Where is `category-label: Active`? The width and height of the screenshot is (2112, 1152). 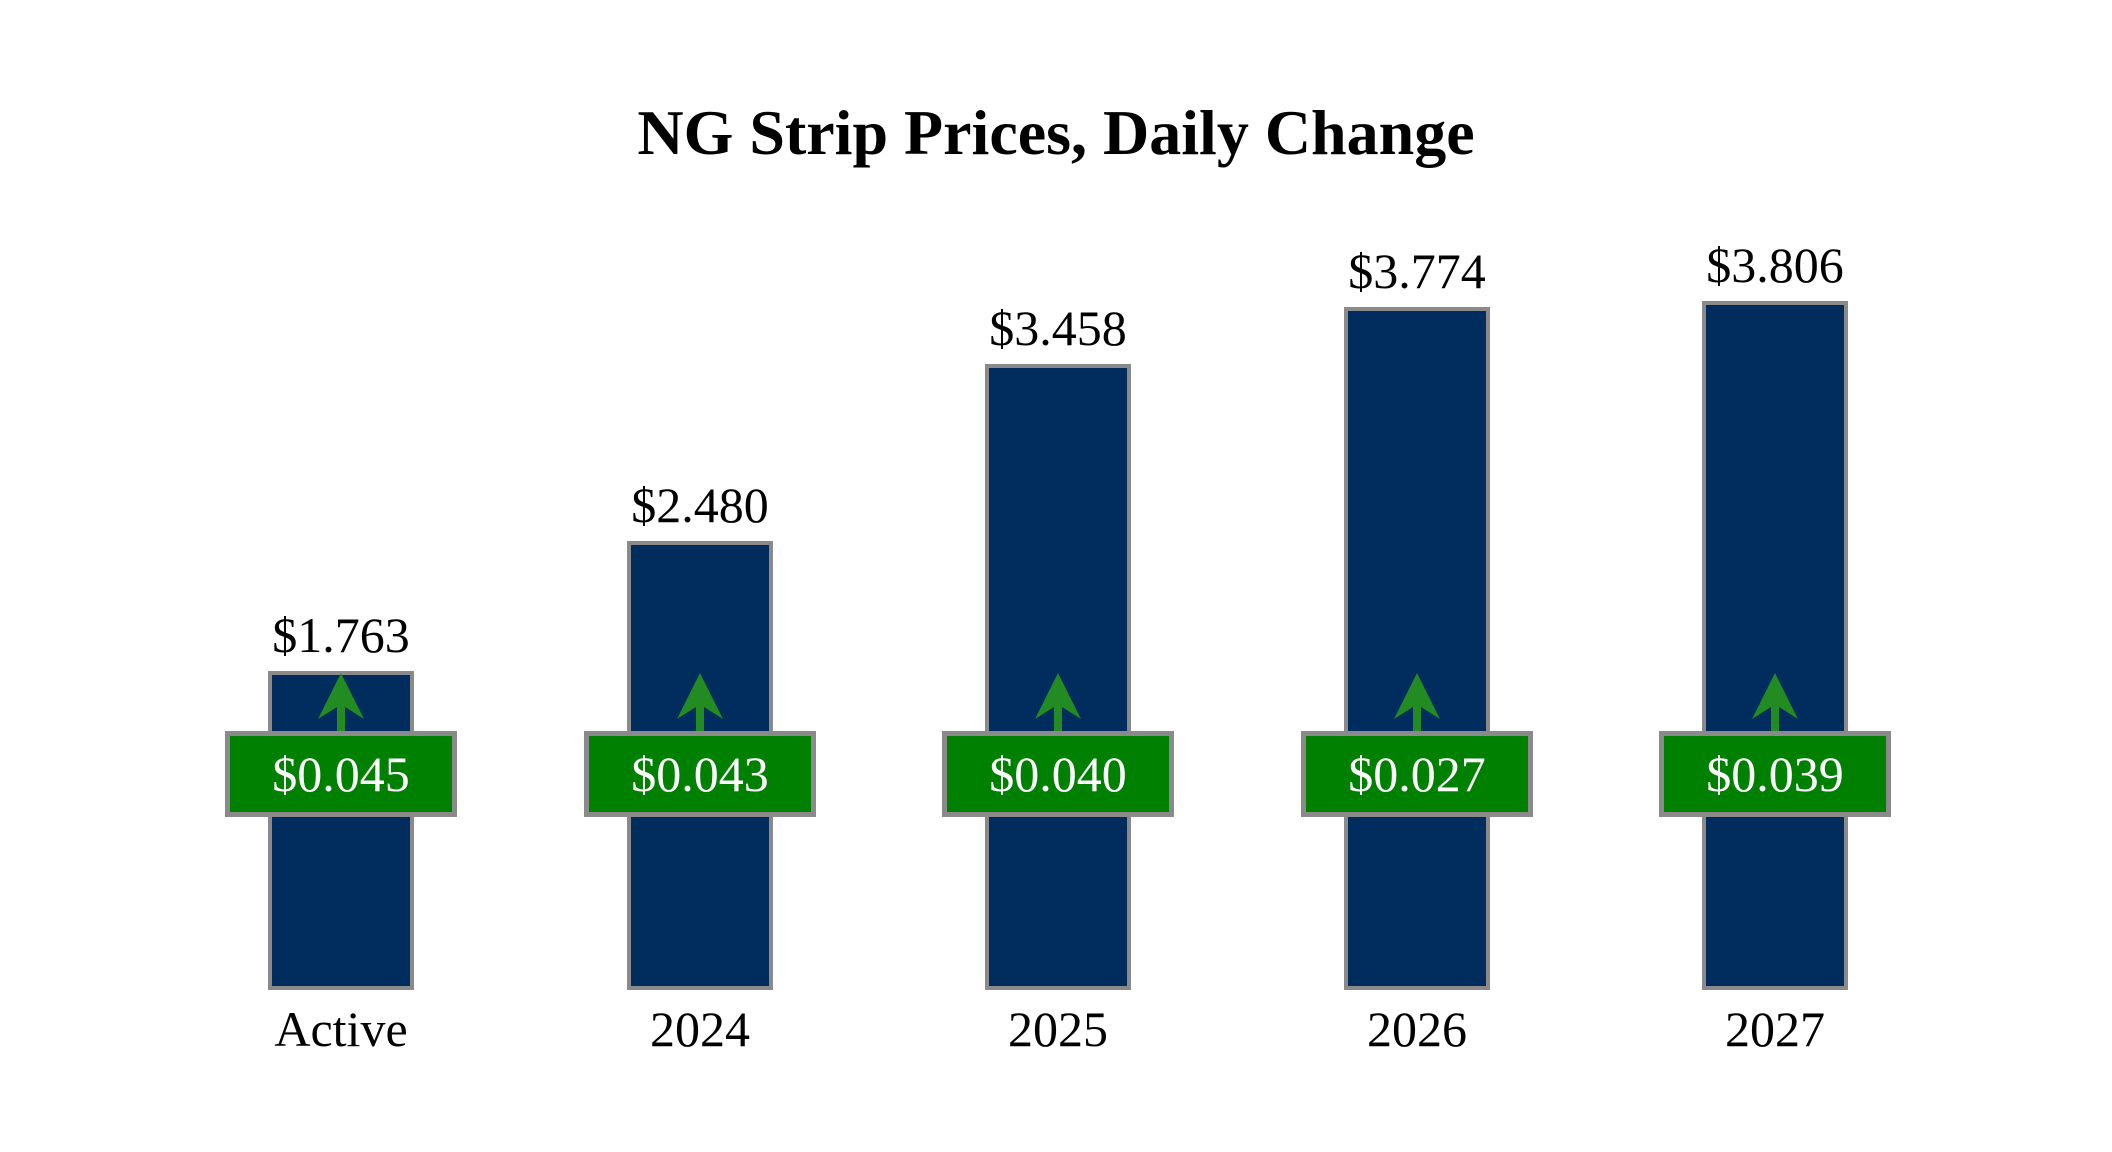 category-label: Active is located at coordinates (341, 1029).